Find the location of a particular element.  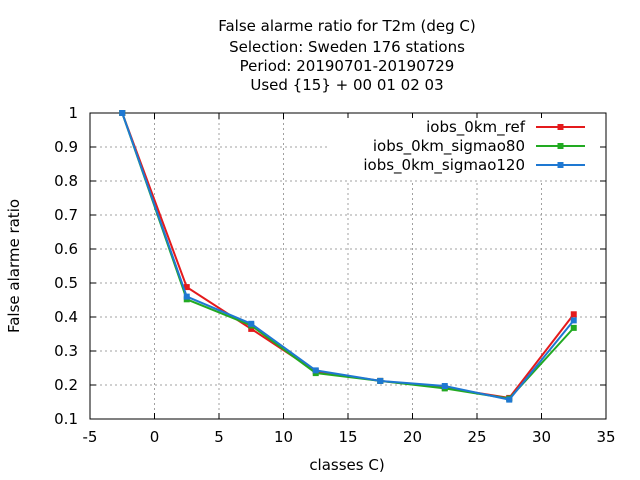

x-tick-label: 30 is located at coordinates (541, 437).